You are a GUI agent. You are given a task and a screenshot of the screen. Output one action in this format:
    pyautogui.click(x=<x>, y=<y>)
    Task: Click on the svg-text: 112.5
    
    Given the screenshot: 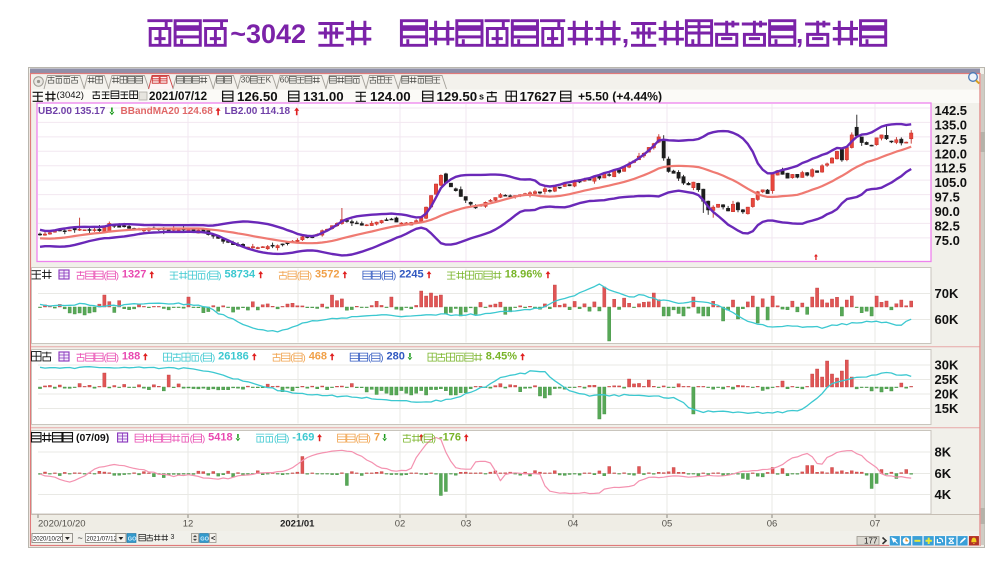 What is the action you would take?
    pyautogui.click(x=951, y=168)
    